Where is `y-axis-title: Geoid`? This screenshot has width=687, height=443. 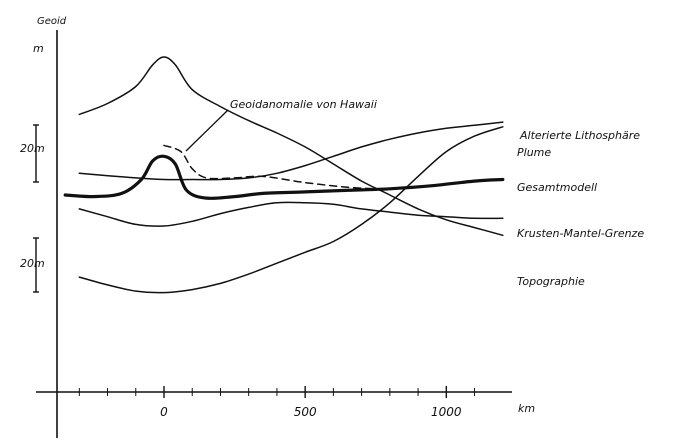 y-axis-title: Geoid is located at coordinates (52, 21).